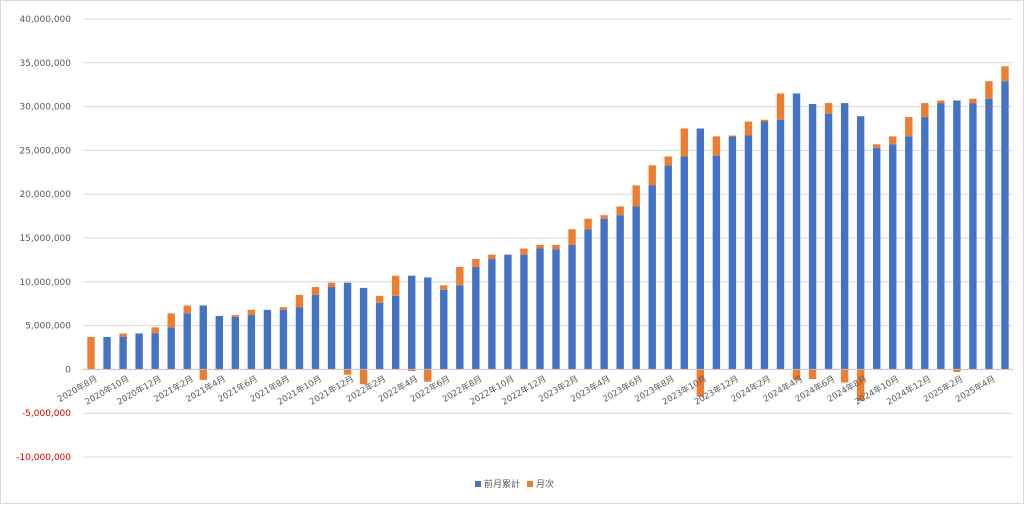 The width and height of the screenshot is (1024, 507). I want to click on y-tick-label: 30,000,000, so click(45, 108).